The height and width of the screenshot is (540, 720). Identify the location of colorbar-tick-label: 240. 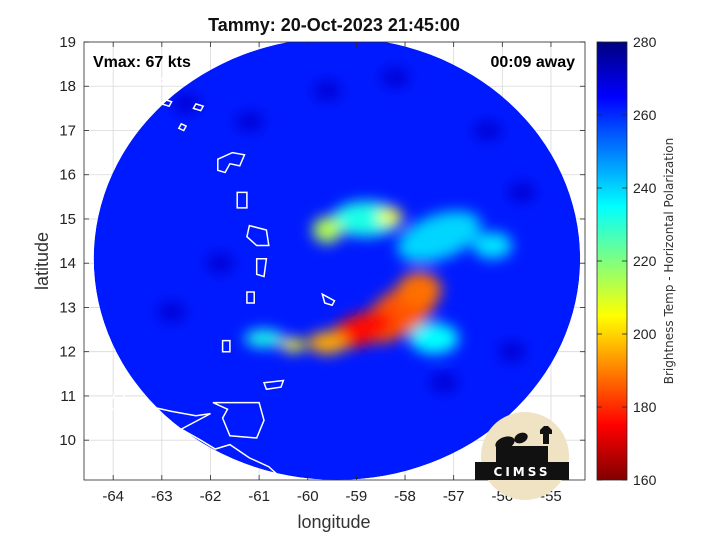
(645, 188).